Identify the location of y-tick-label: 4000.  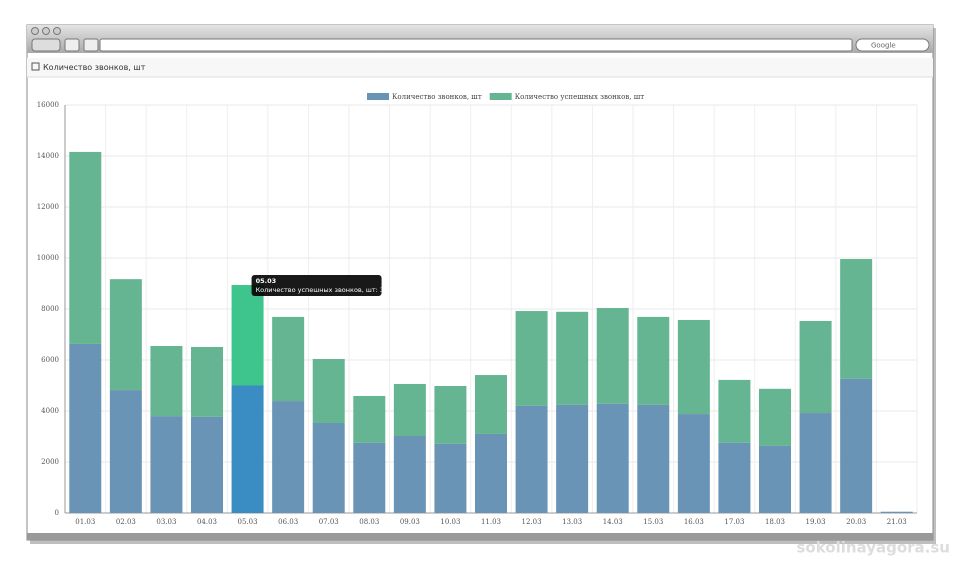
(50, 411).